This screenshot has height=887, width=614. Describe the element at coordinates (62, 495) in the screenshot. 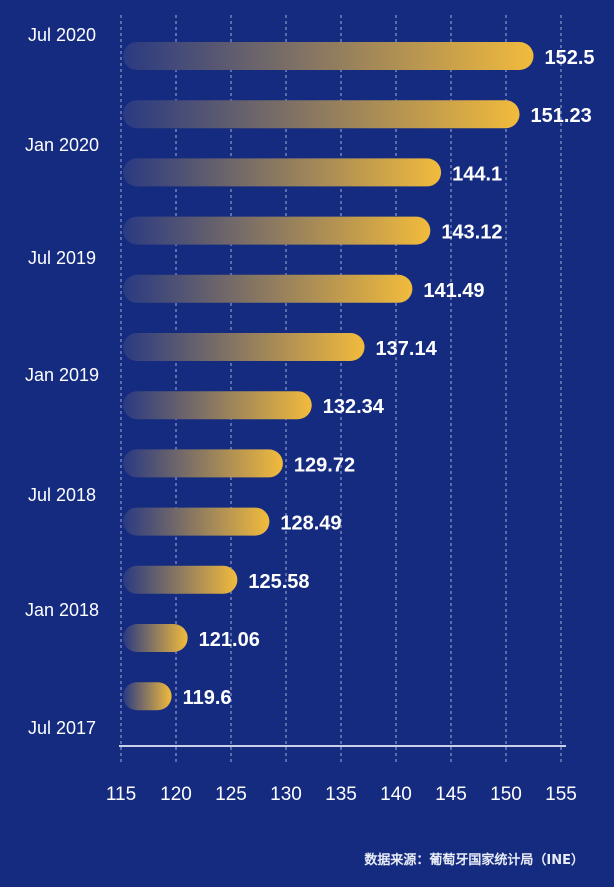

I see `y-tick-label: Jul 2018` at that location.